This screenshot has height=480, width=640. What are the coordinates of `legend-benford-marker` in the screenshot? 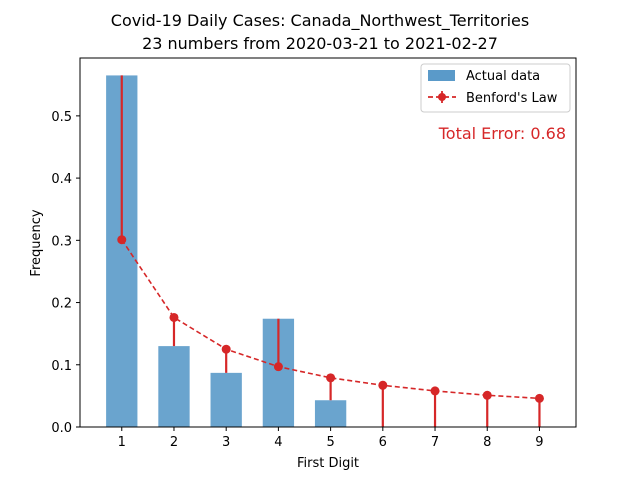 It's located at (442, 97).